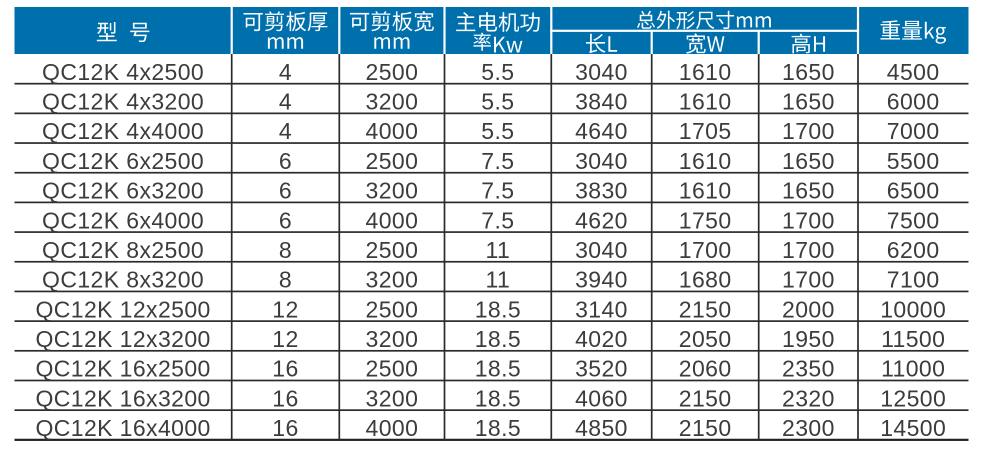  Describe the element at coordinates (601, 280) in the screenshot. I see `svg-text: 3940` at that location.